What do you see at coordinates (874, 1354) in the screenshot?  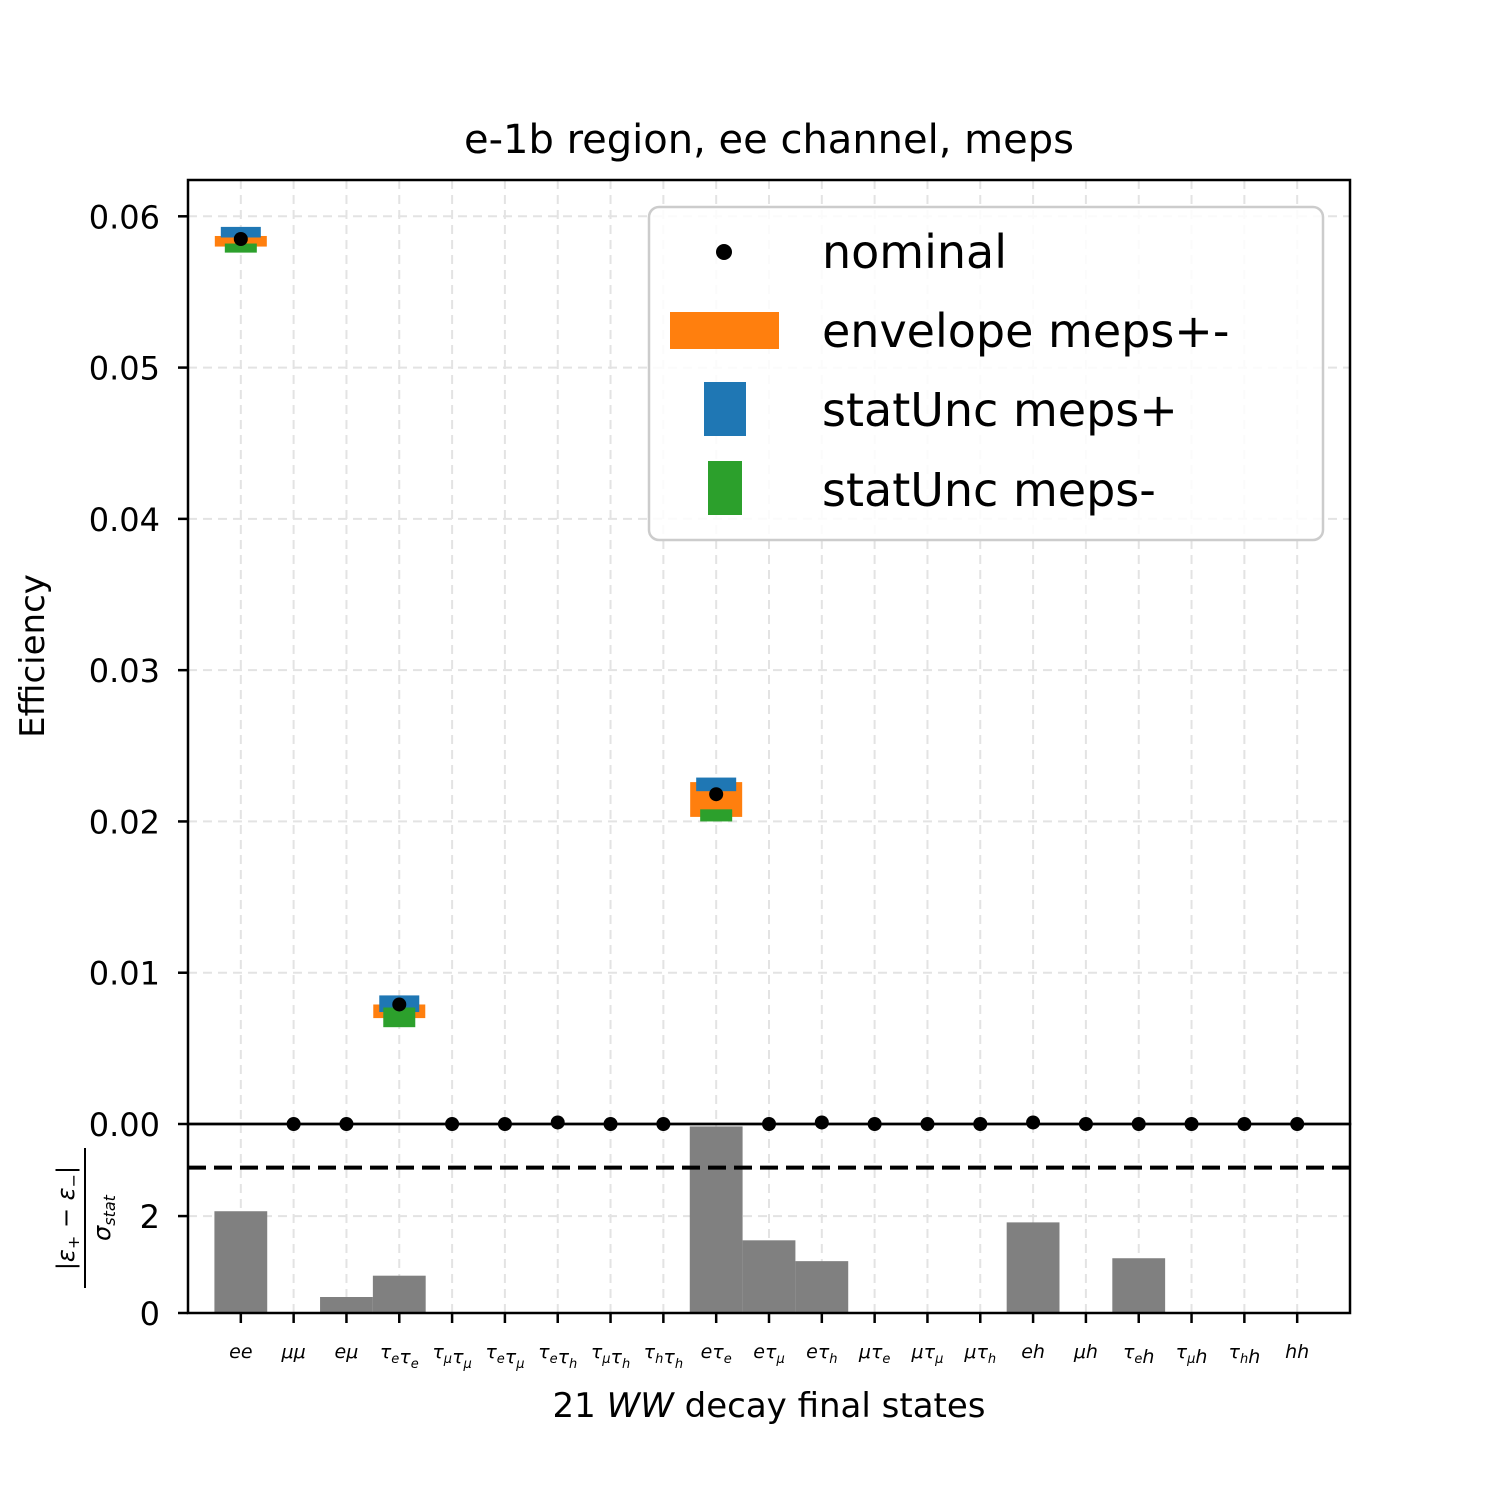 I see `x-tick-label: μτe` at bounding box center [874, 1354].